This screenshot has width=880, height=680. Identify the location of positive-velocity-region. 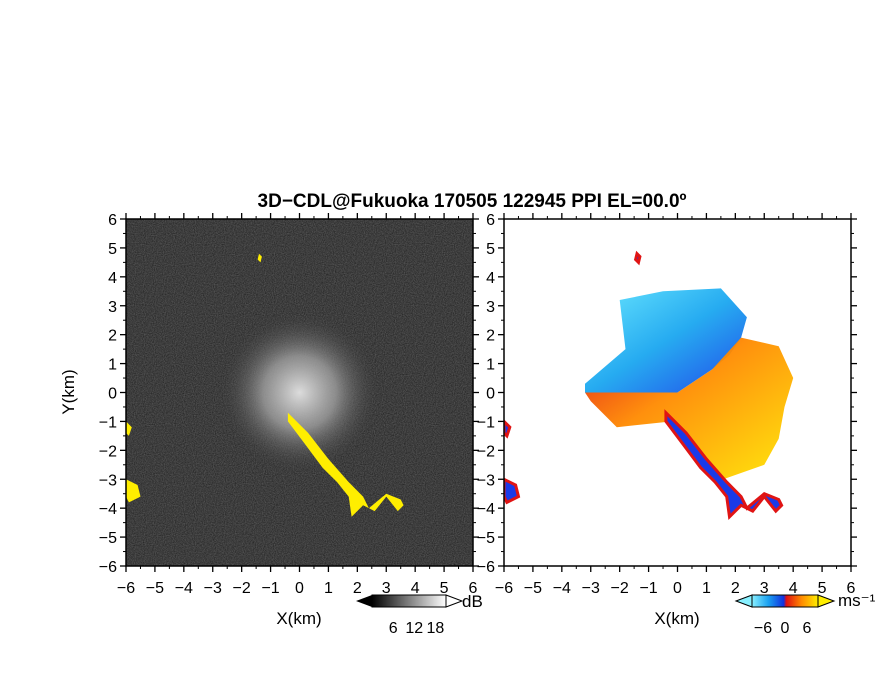
(689, 410).